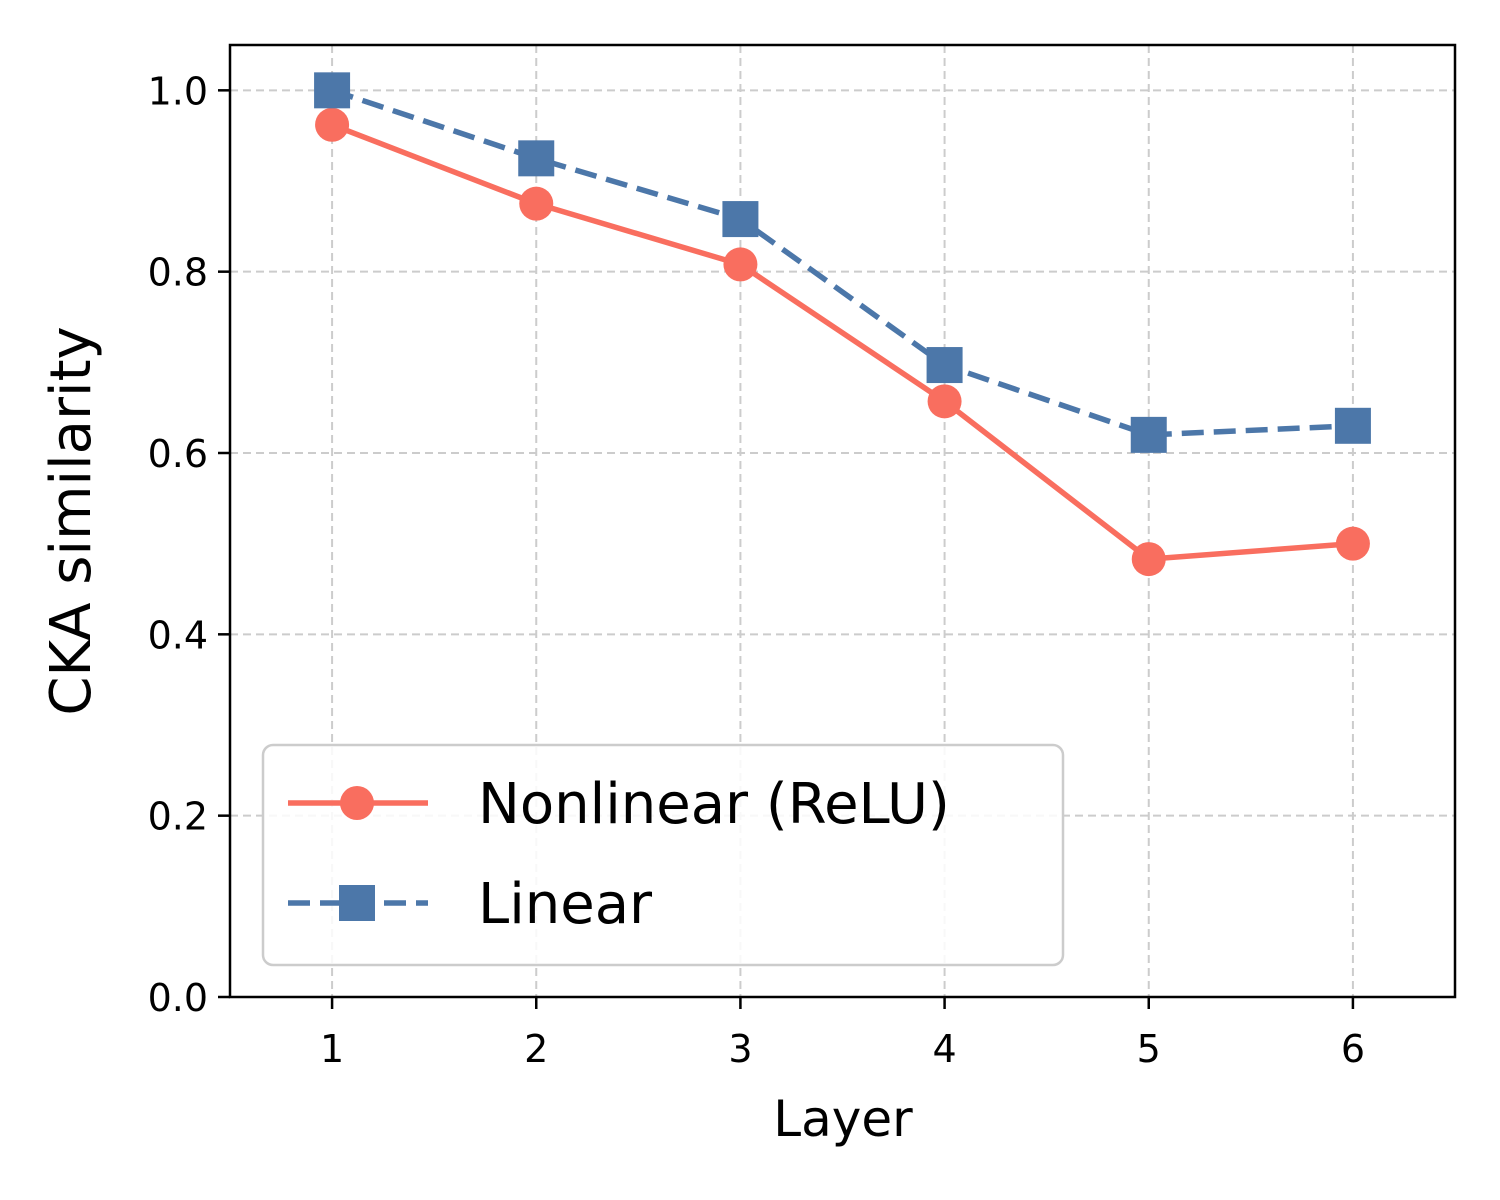 Image resolution: width=1500 pixels, height=1200 pixels. I want to click on y-tick-label: 0.2, so click(178, 817).